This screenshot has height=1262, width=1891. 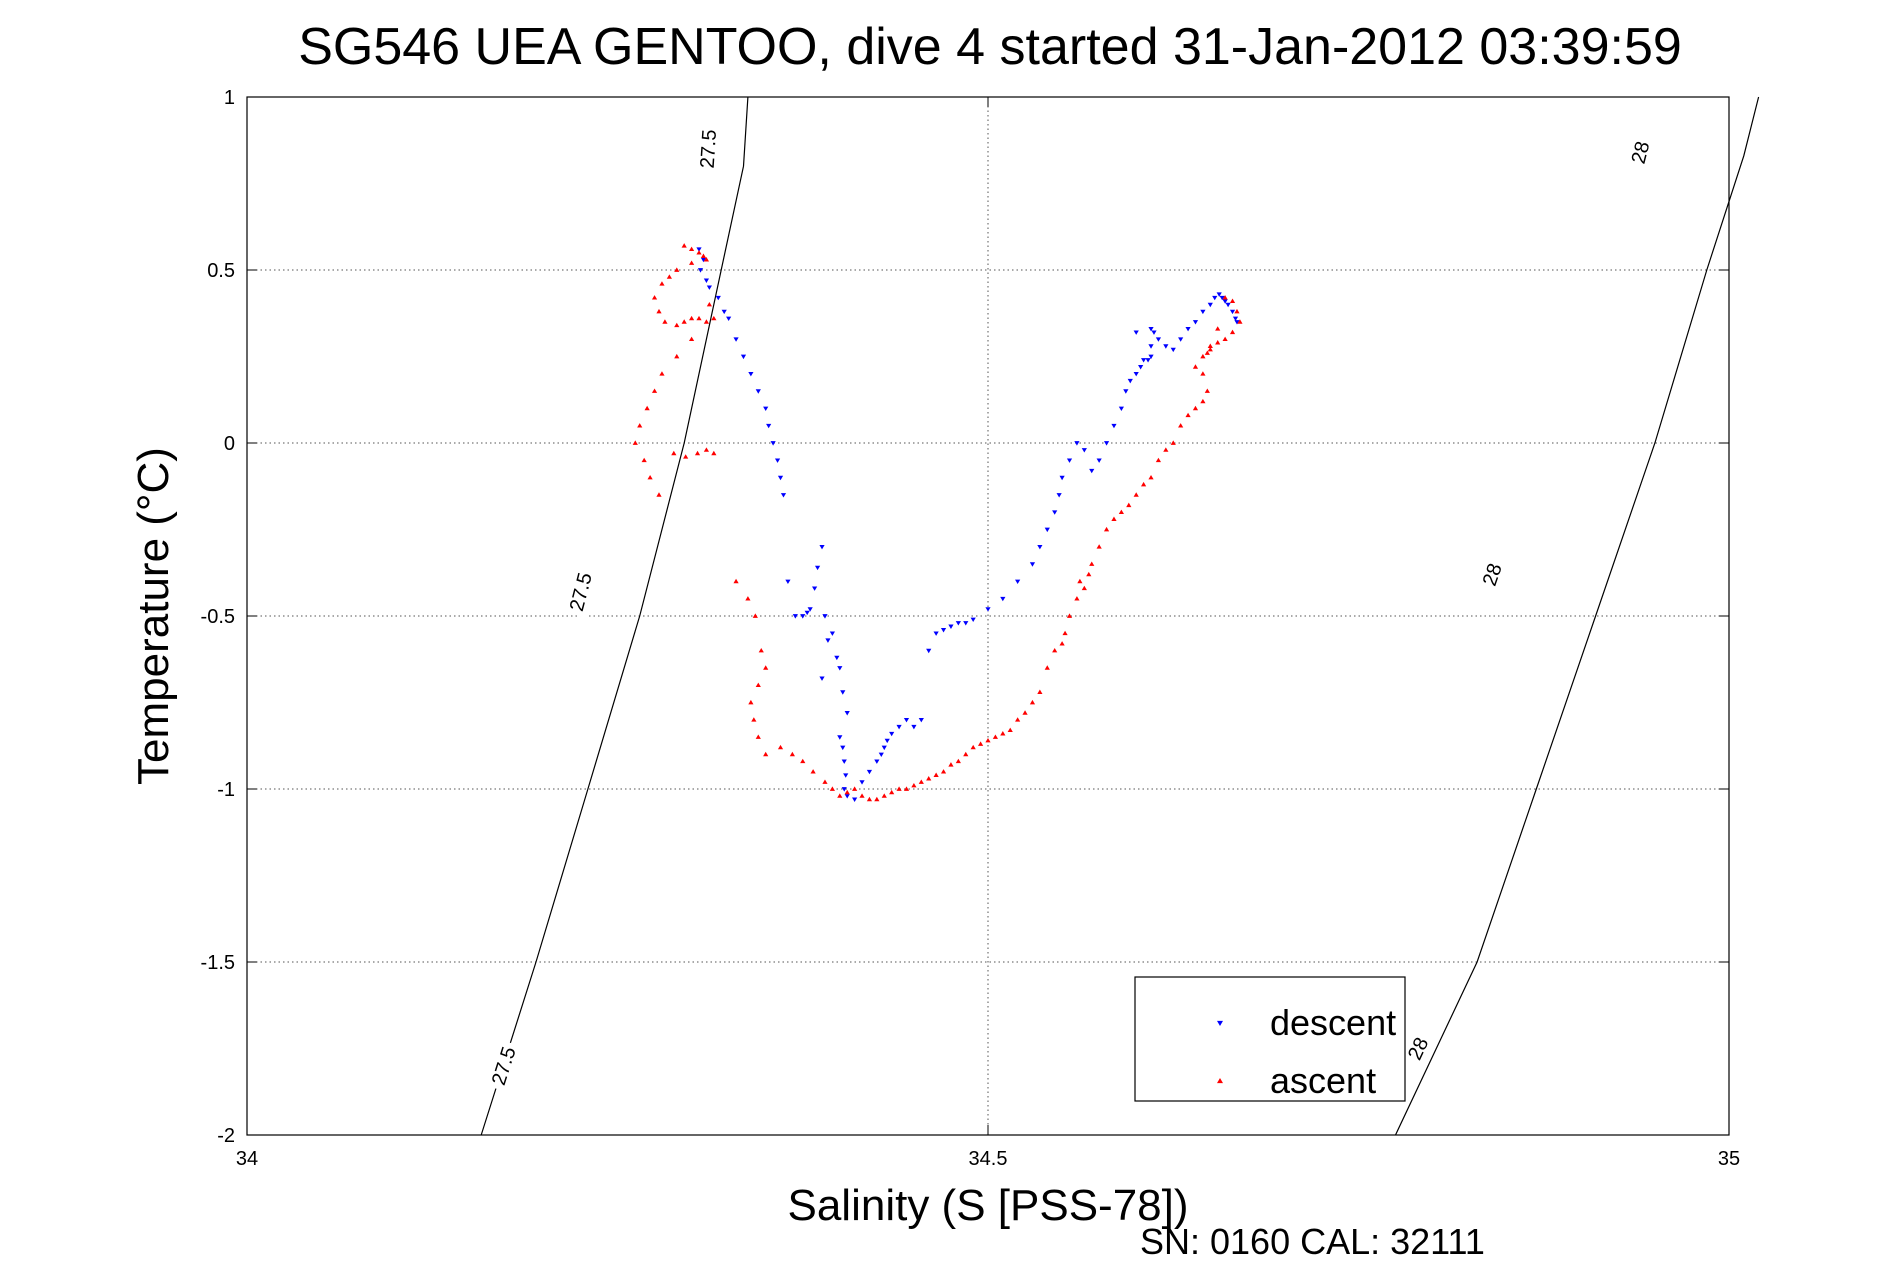 I want to click on y-tick-label: -0.5, so click(x=218, y=617).